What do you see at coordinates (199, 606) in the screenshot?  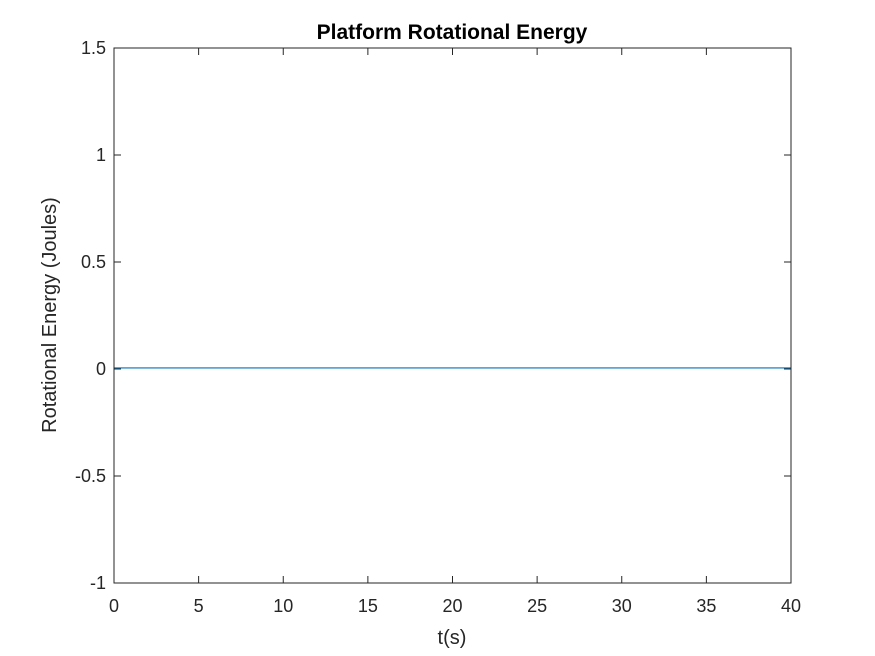 I see `x-tick-label: 5` at bounding box center [199, 606].